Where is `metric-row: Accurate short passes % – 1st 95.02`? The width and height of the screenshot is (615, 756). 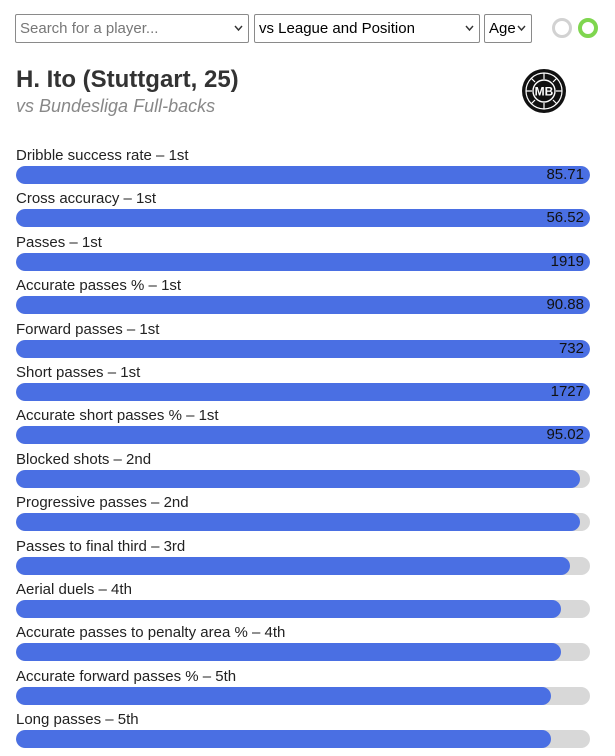 metric-row: Accurate short passes % – 1st 95.02 is located at coordinates (303, 428).